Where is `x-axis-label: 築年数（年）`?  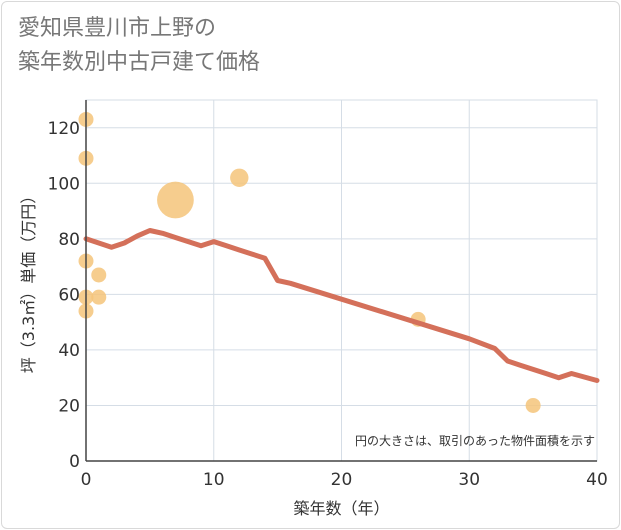 x-axis-label: 築年数（年） is located at coordinates (341, 508).